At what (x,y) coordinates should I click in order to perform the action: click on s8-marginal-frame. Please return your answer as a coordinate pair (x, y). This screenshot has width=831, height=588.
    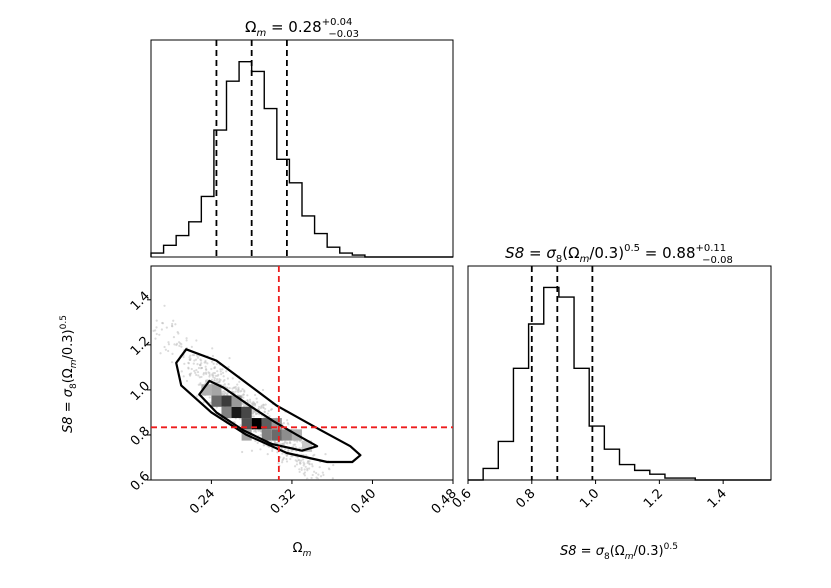
    Looking at the image, I should click on (619, 373).